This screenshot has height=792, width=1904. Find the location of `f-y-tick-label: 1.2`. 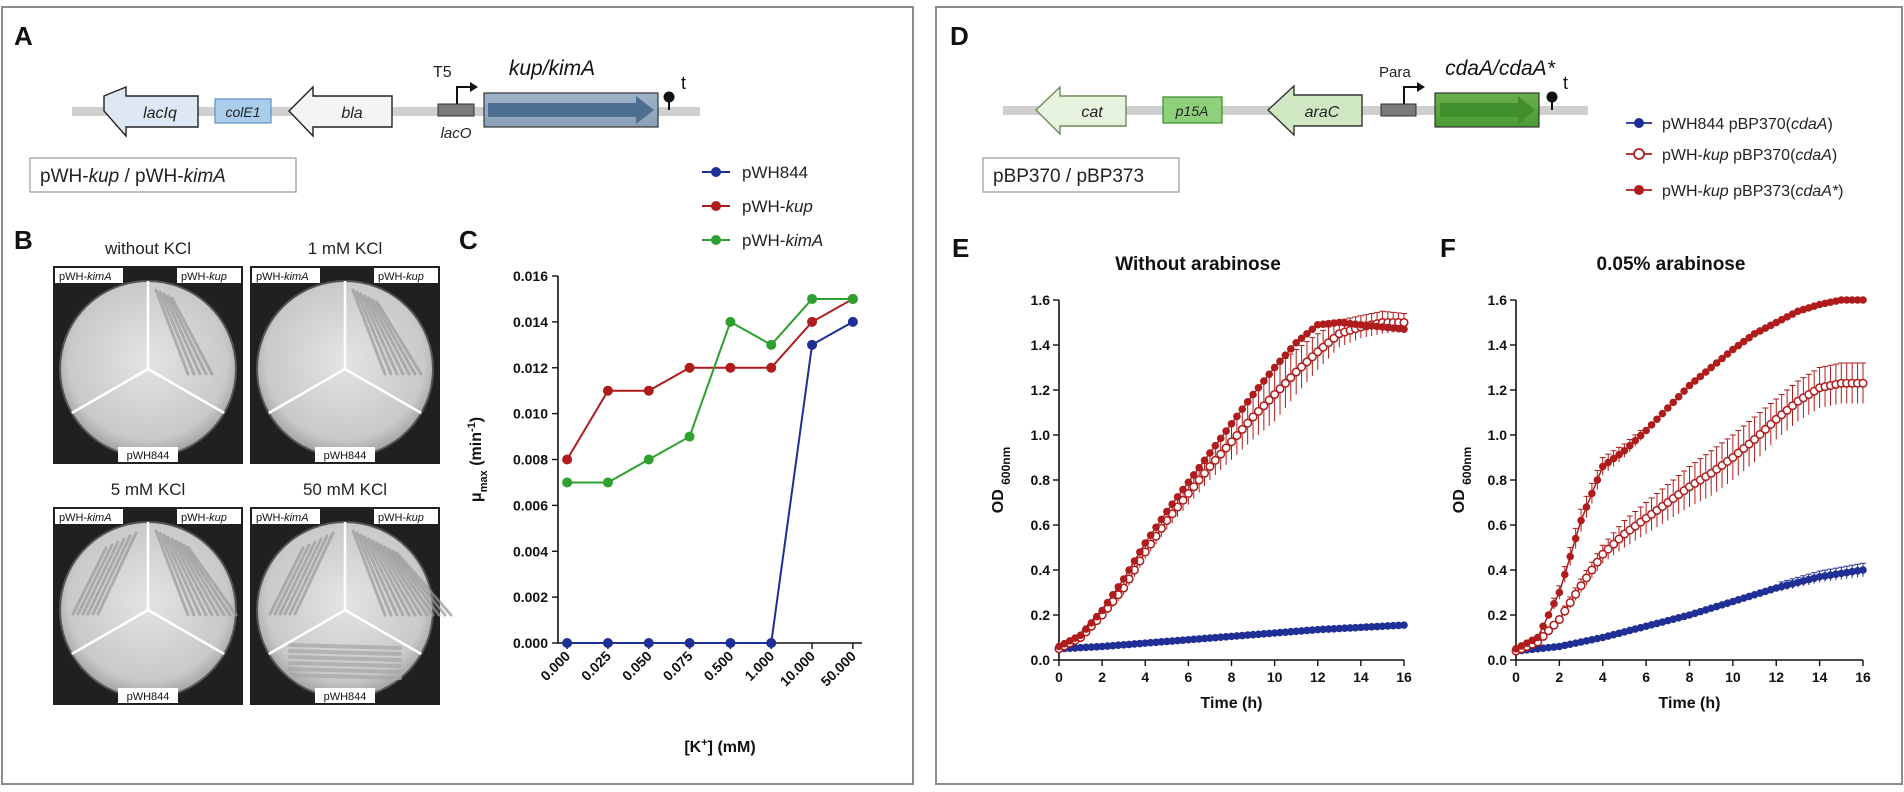

f-y-tick-label: 1.2 is located at coordinates (1498, 390).